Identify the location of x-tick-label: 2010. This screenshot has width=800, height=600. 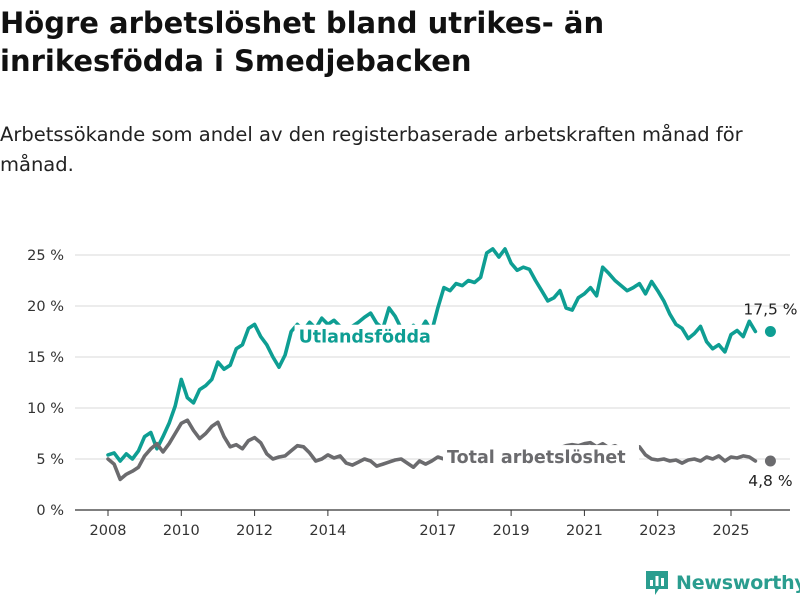
(181, 531).